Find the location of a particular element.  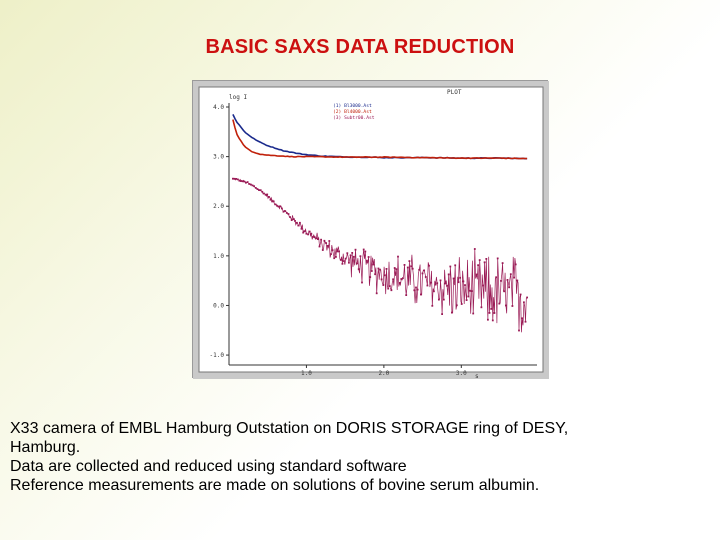

slide-title: BASIC SAXS DATA REDUCTION is located at coordinates (360, 47).